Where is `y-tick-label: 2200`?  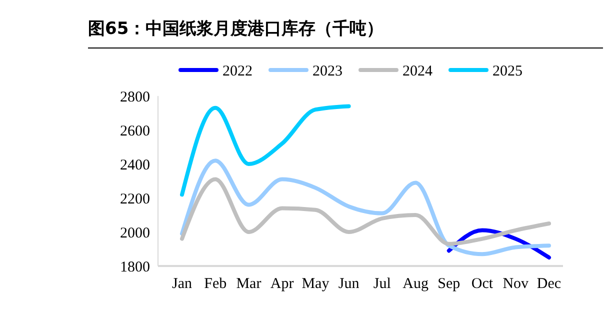 y-tick-label: 2200 is located at coordinates (135, 199).